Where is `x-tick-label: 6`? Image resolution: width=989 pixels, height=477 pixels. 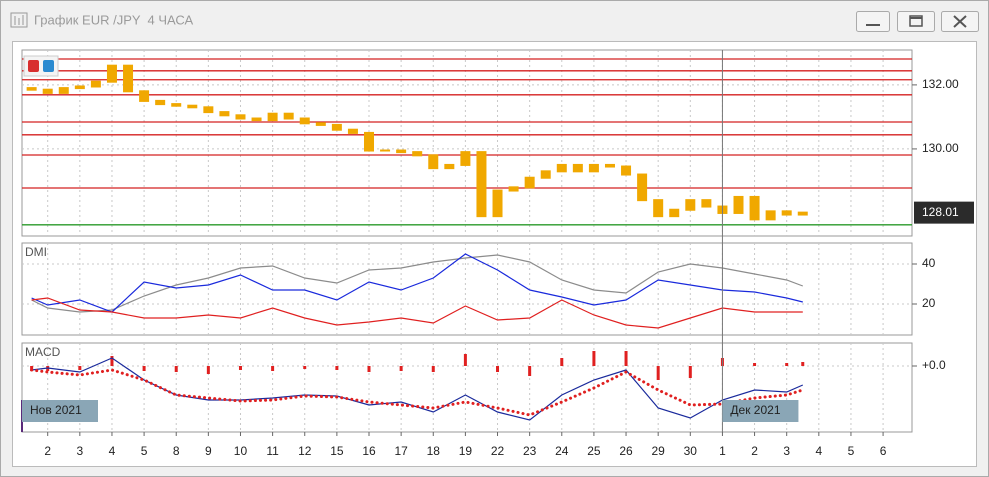
x-tick-label: 6 is located at coordinates (883, 451).